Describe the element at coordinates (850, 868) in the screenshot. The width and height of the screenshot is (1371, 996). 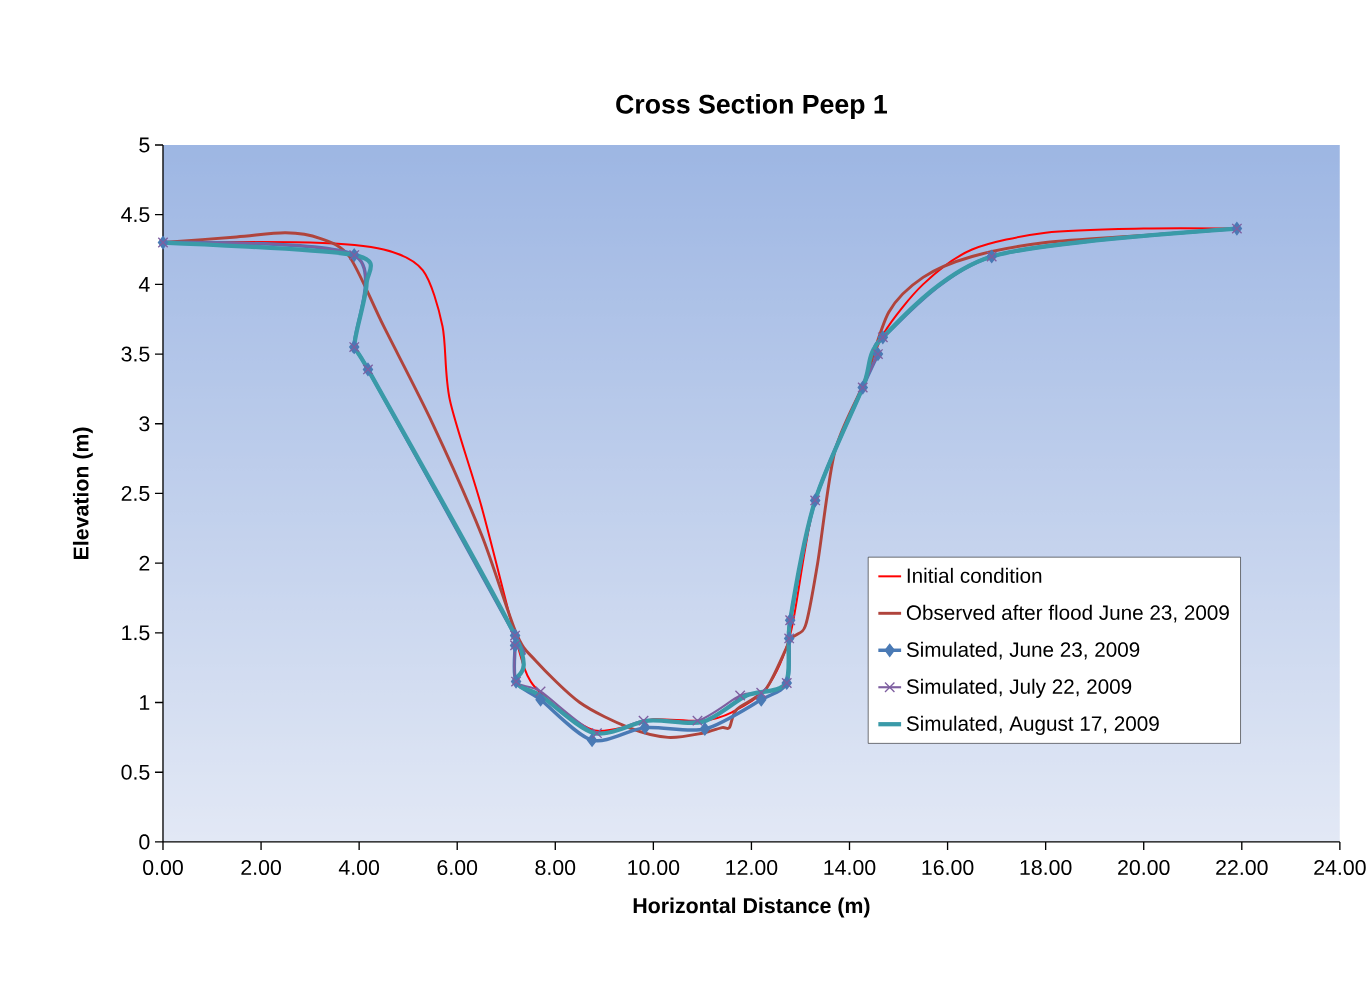
I see `x-tick-label: 14.00` at that location.